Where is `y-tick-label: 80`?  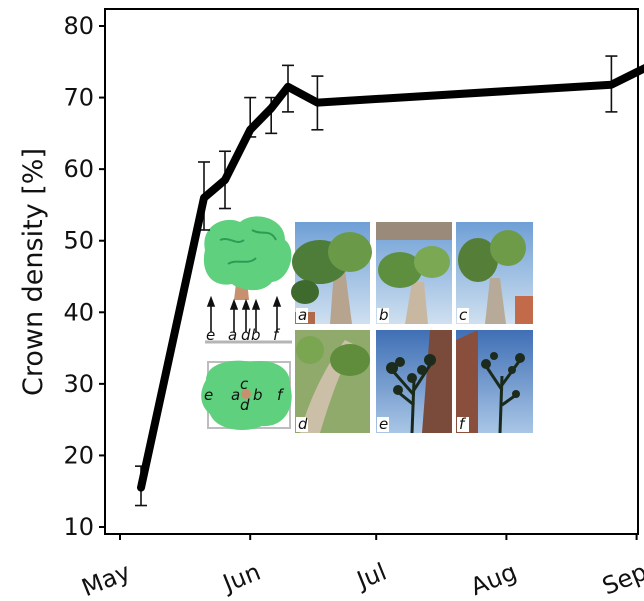 y-tick-label: 80 is located at coordinates (78, 26).